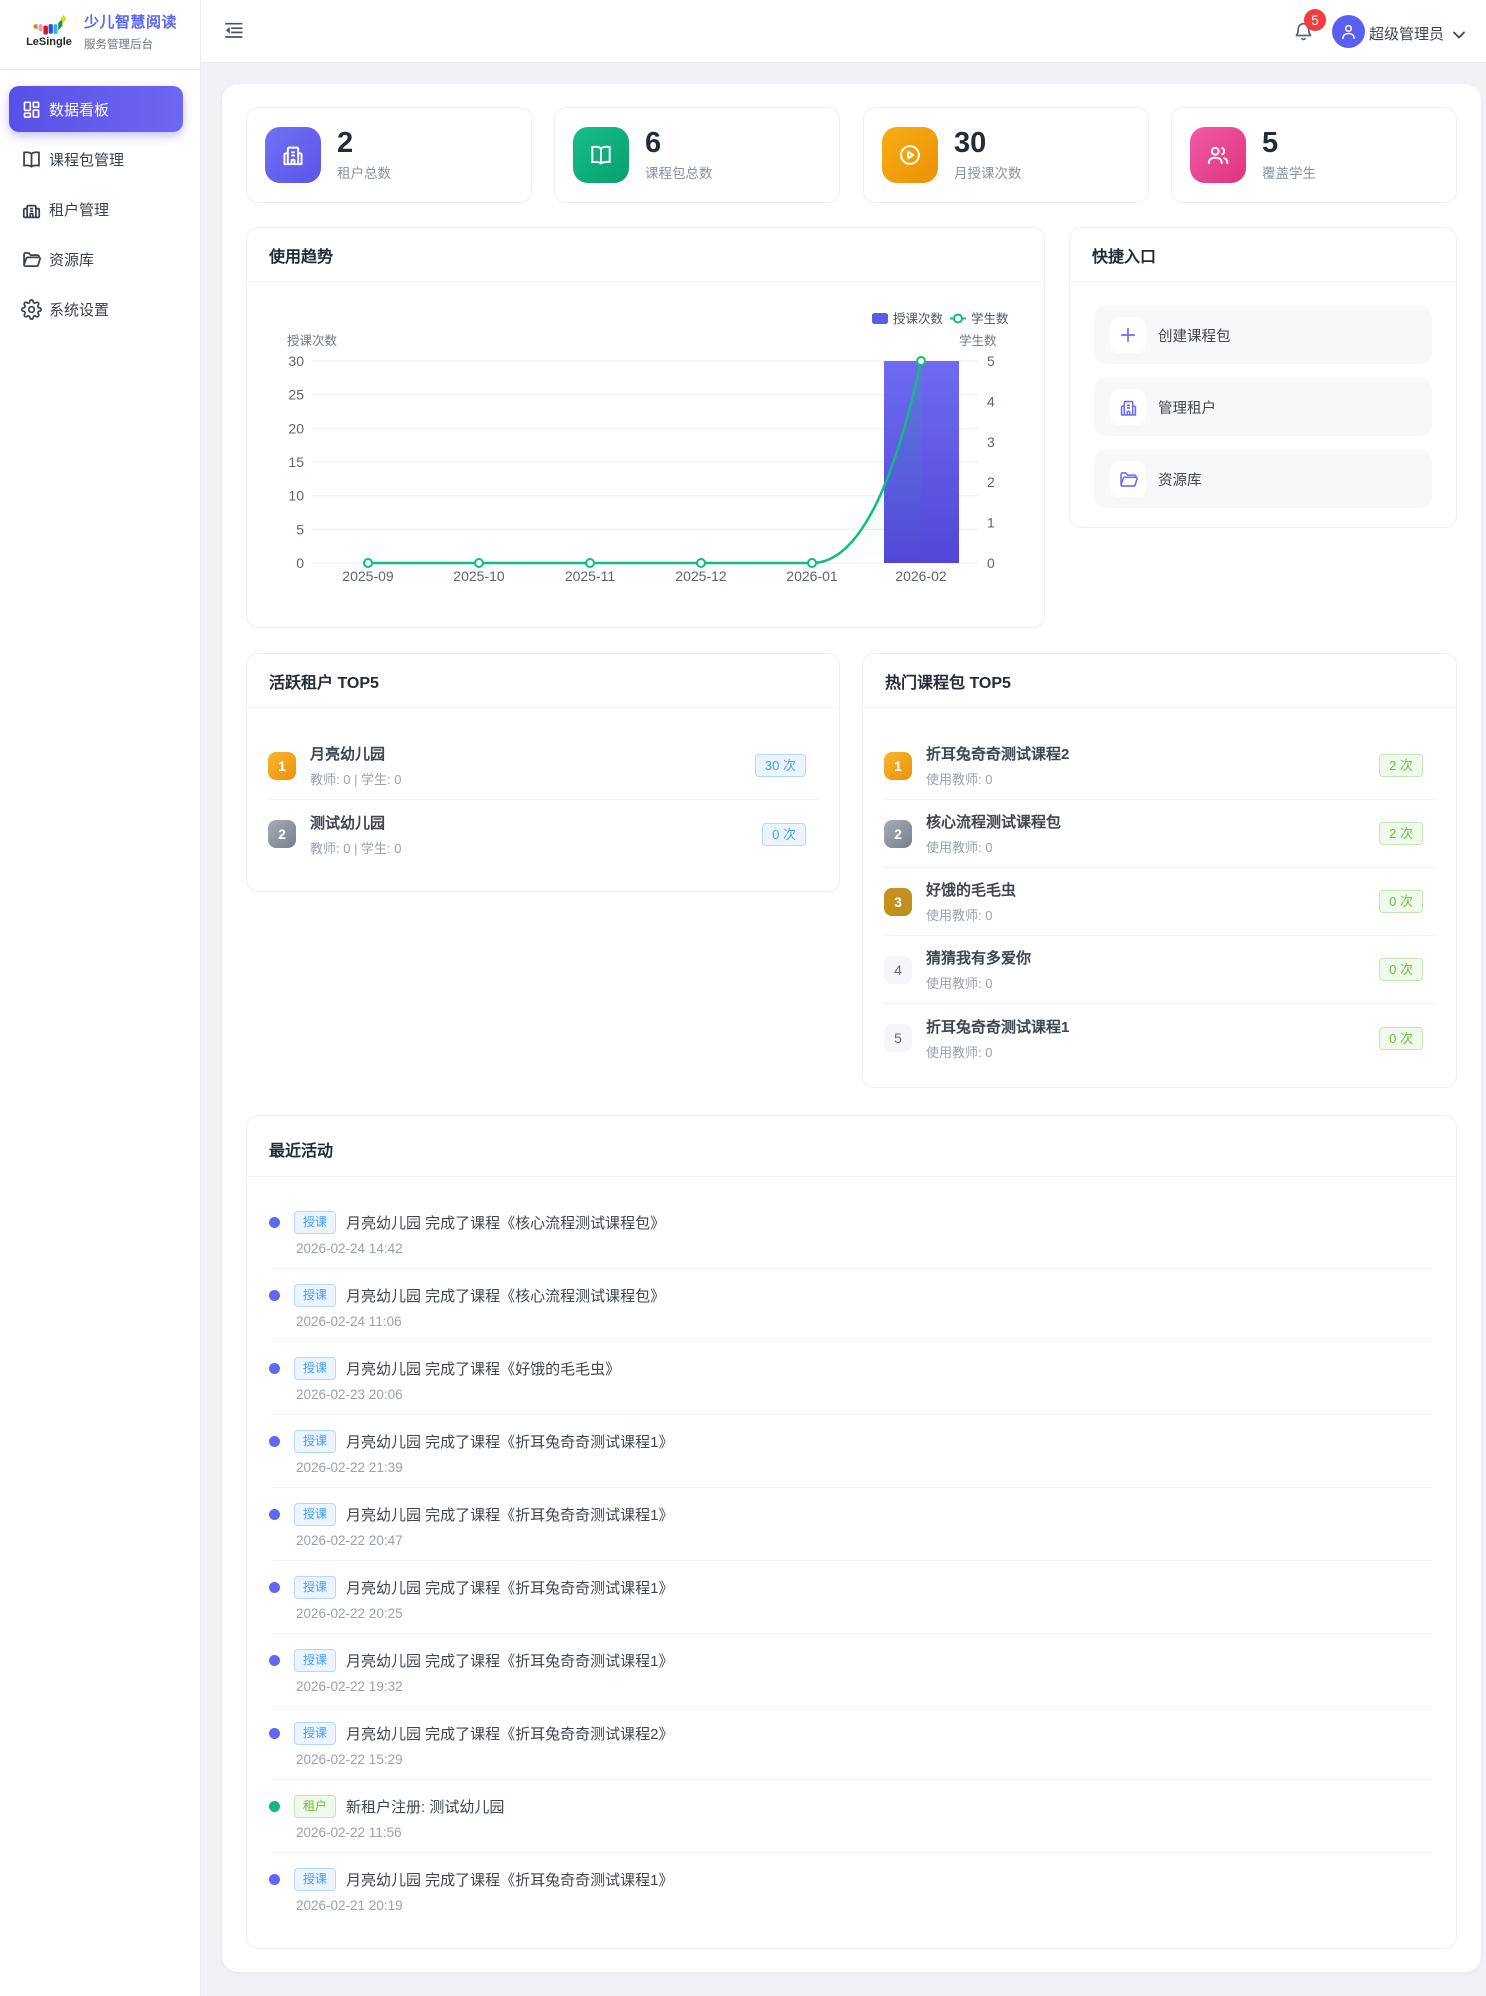  I want to click on svg-text: 2025-10, so click(479, 576).